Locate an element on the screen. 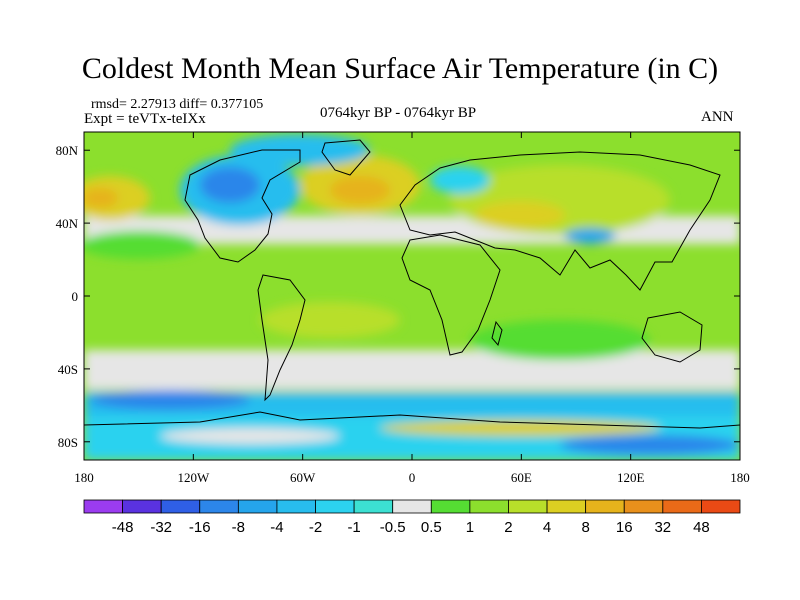  coast-south-america is located at coordinates (281, 338).